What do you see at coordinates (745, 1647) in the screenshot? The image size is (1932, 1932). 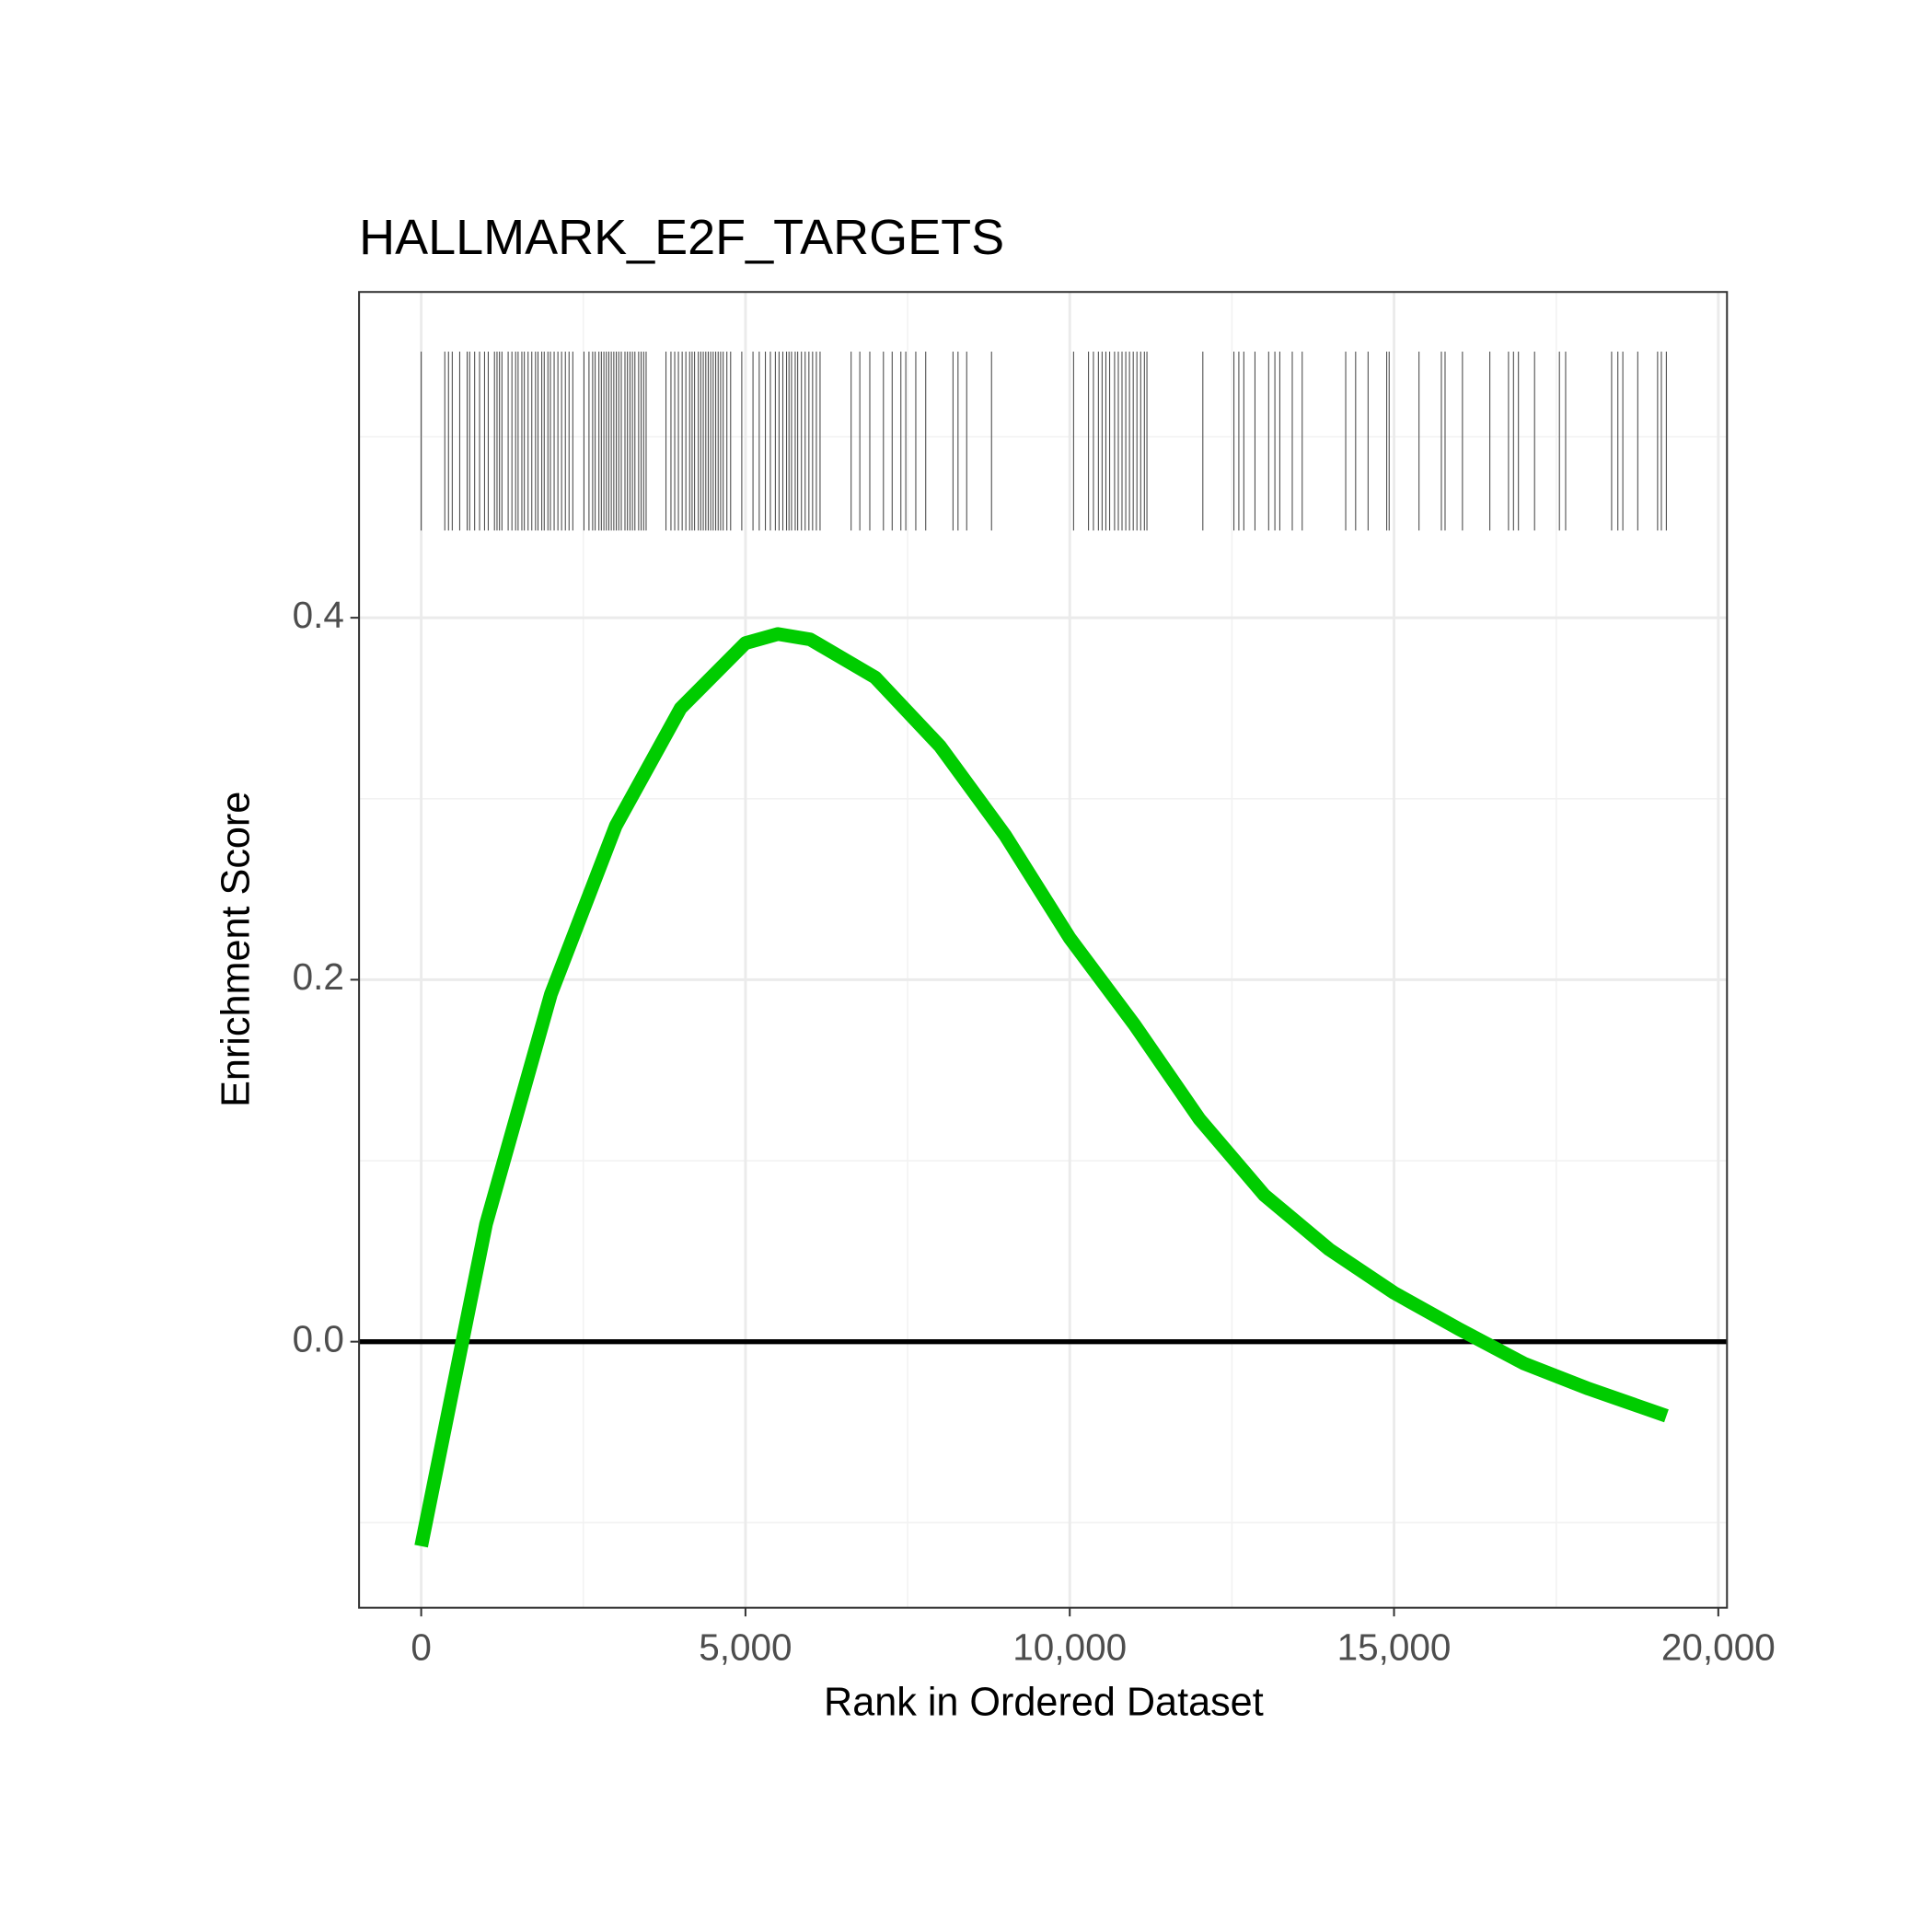 I see `x-tick-label: 5,000` at bounding box center [745, 1647].